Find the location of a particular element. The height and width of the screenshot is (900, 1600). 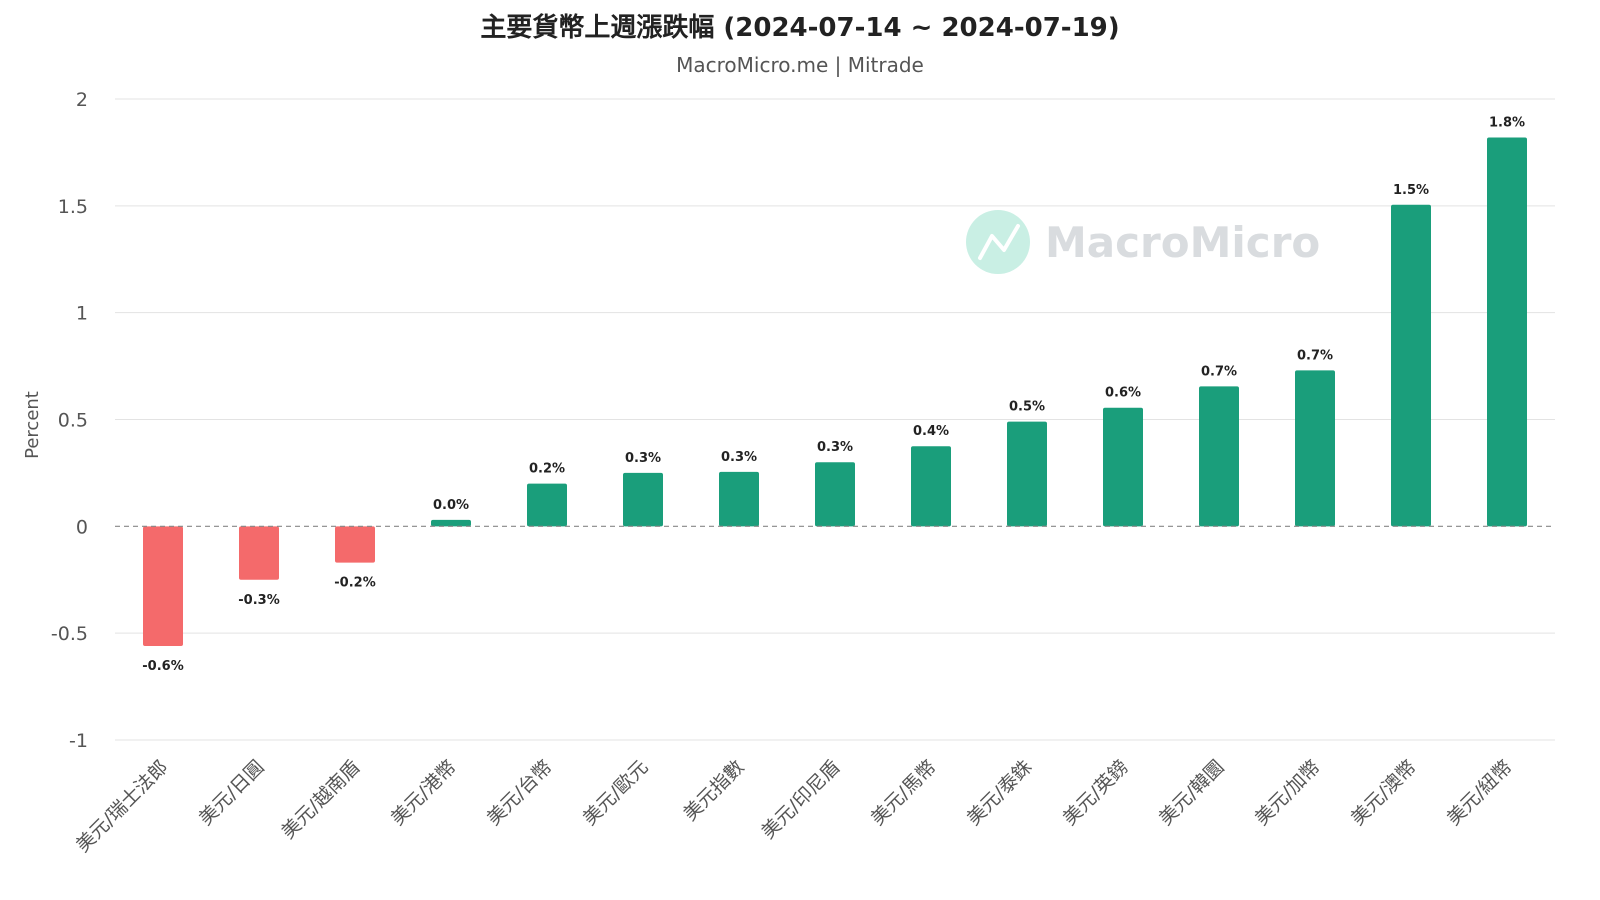

y-tick-label: 0.5 is located at coordinates (73, 421).